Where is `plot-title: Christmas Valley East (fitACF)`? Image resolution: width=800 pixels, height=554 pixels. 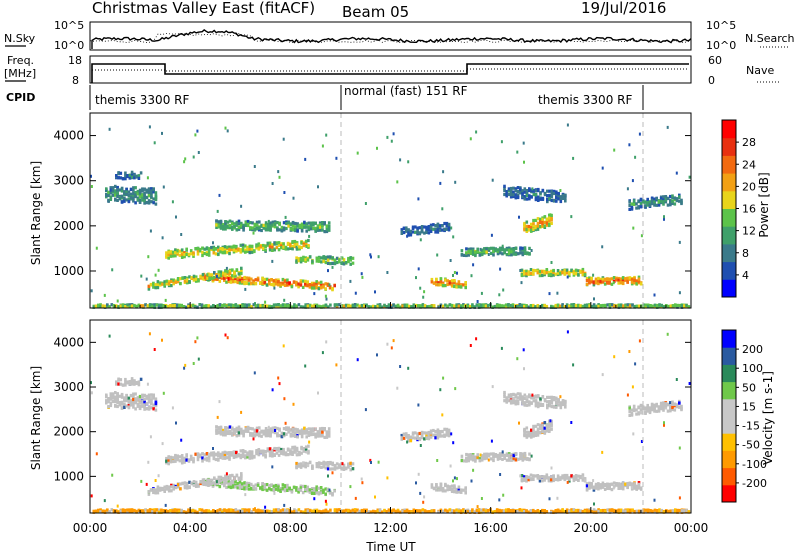
plot-title: Christmas Valley East (fitACF) is located at coordinates (203, 8).